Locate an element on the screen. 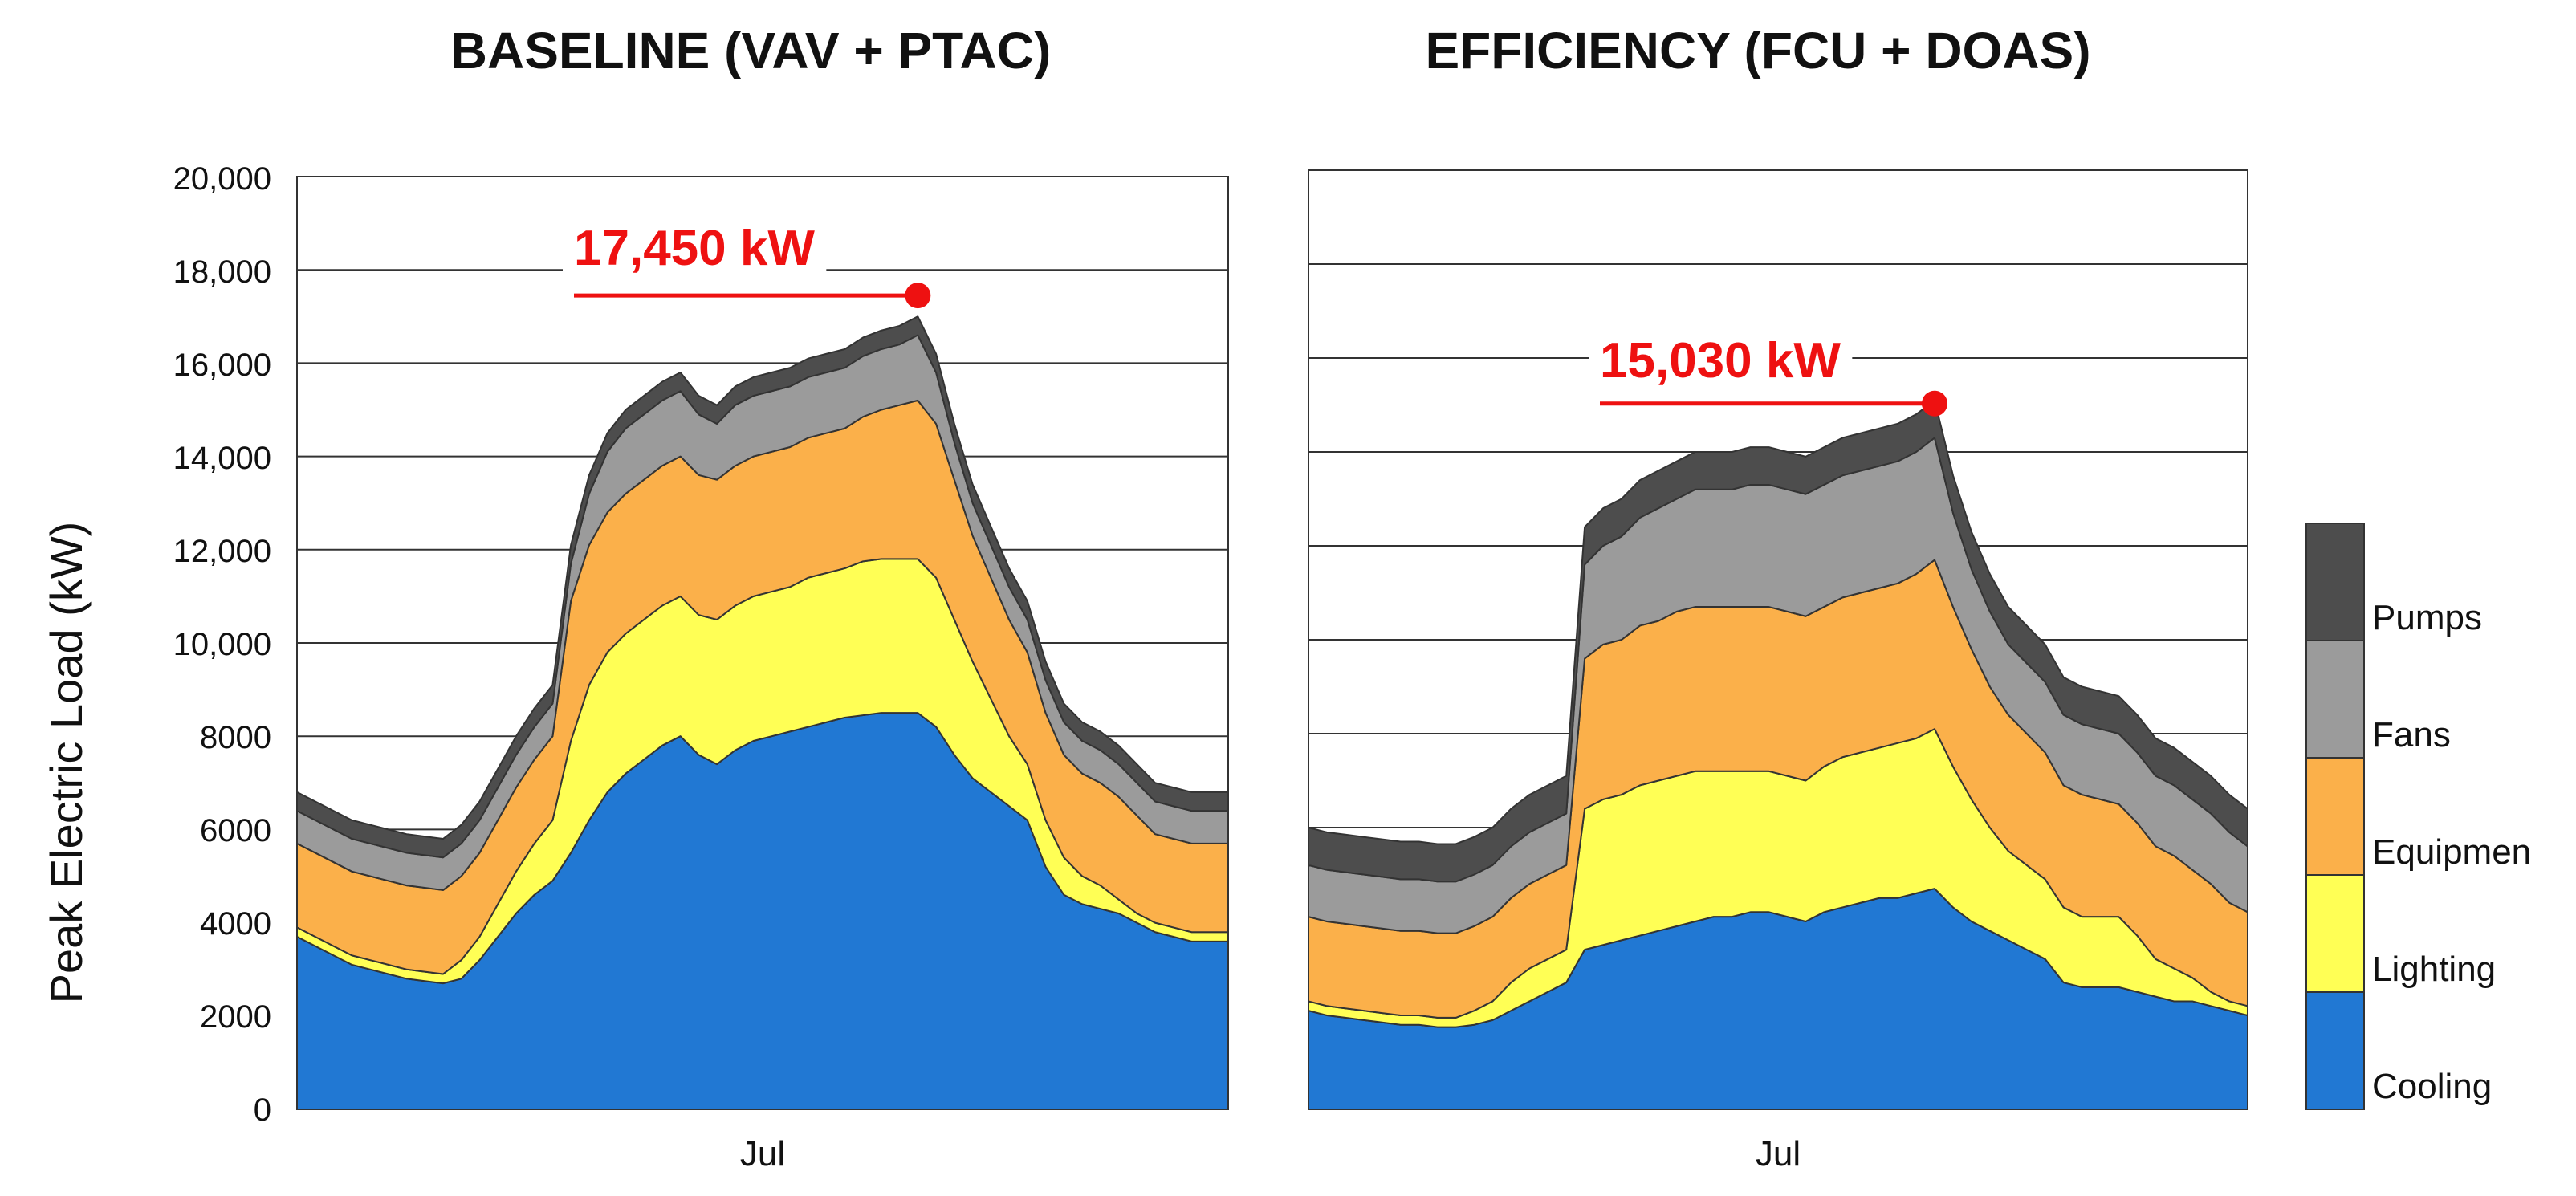  peak-annotation: 15,030 kW is located at coordinates (1768, 375).